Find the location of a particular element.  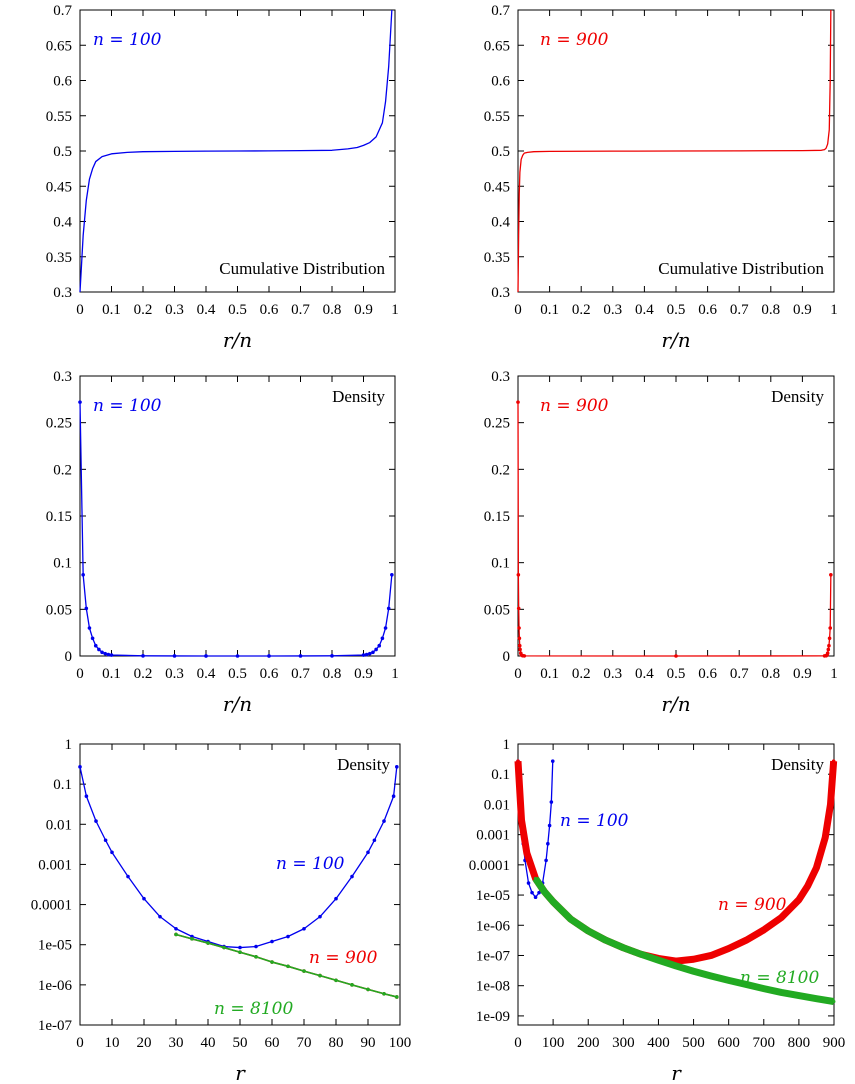

y-tick-label: 1e-08 is located at coordinates (493, 987).